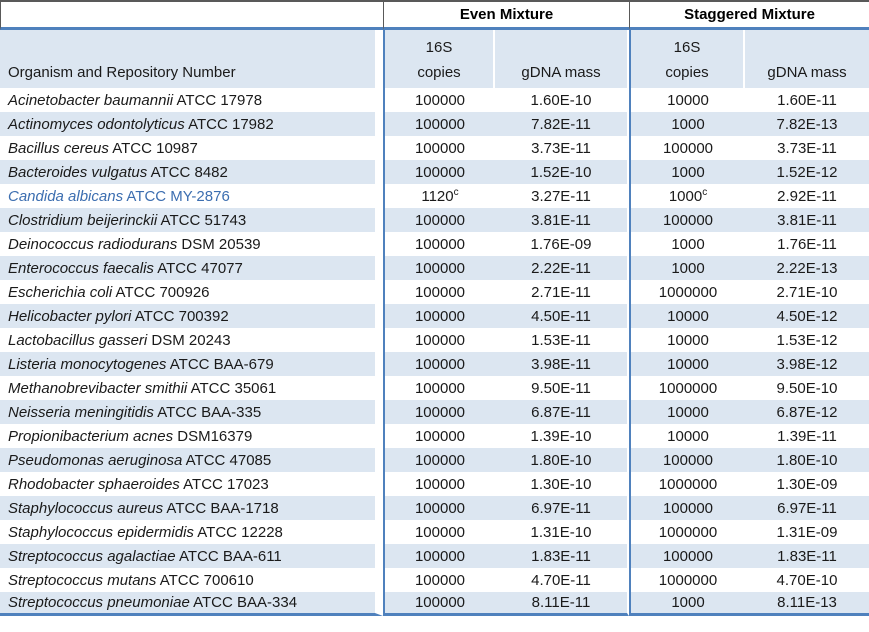  I want to click on even-gdna-mass-cell: 1.76E-09, so click(562, 244).